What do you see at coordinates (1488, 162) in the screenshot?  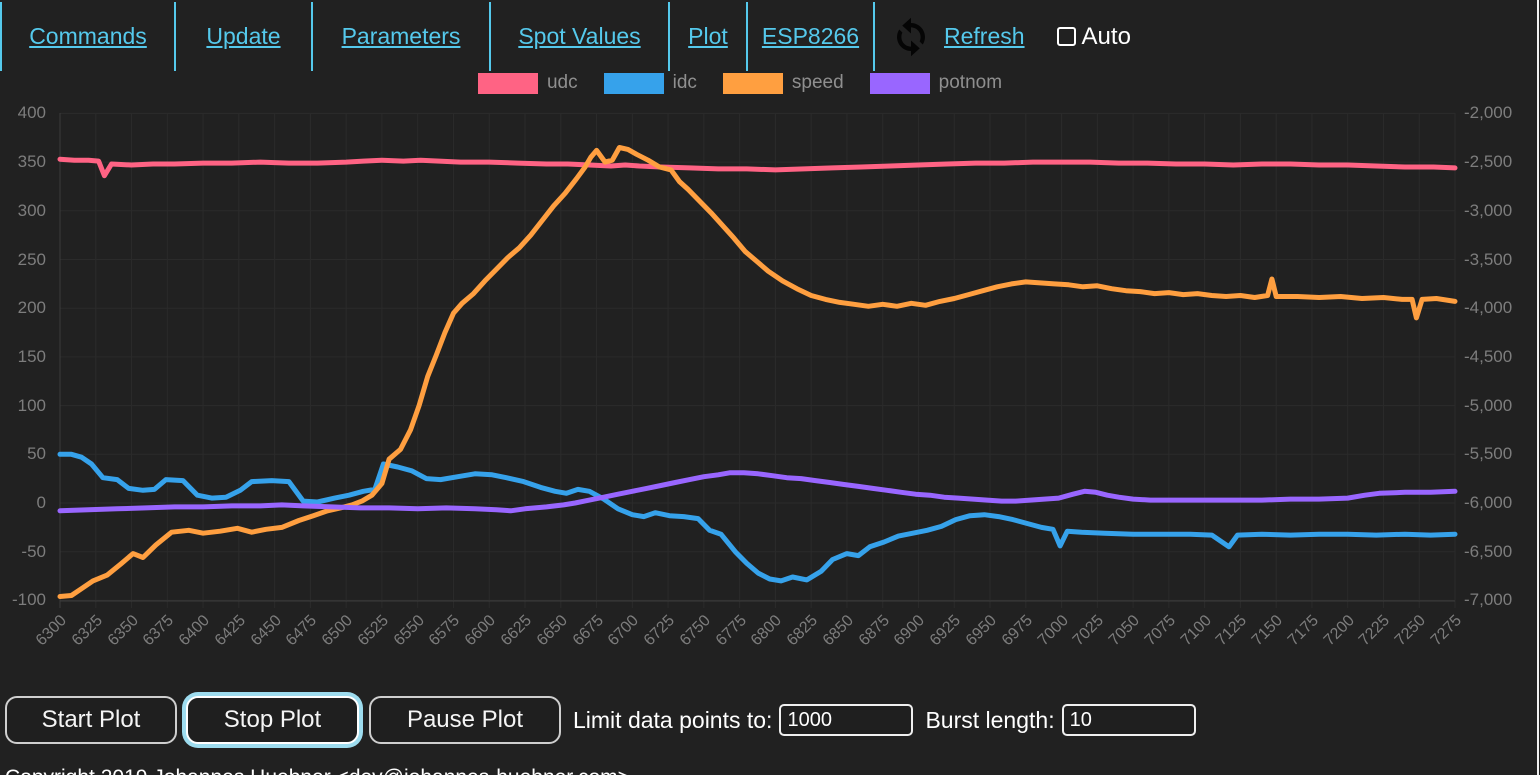 I see `right-axis-tick-label: -2,500` at bounding box center [1488, 162].